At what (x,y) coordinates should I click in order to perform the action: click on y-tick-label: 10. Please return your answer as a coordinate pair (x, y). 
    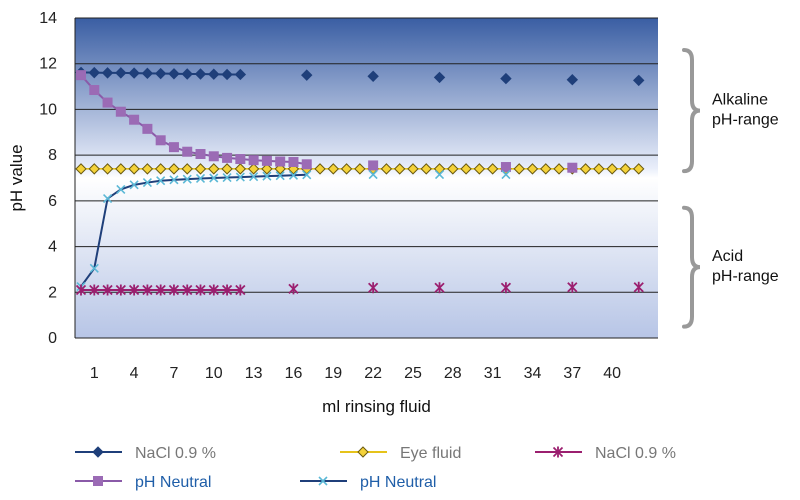
    Looking at the image, I should click on (48, 109).